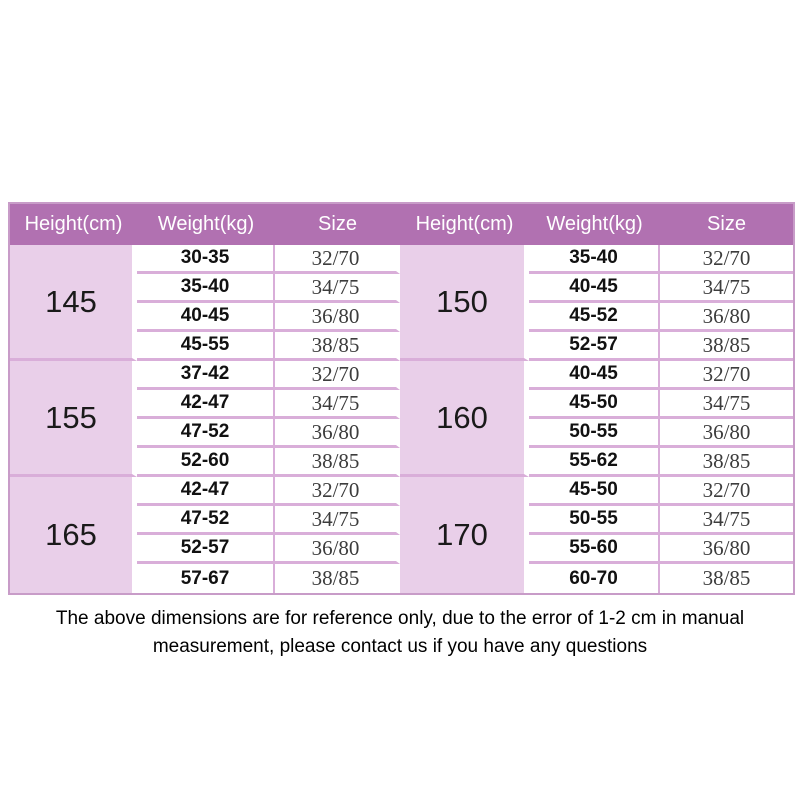 The width and height of the screenshot is (800, 800). What do you see at coordinates (726, 224) in the screenshot?
I see `column-header-size-right: Size` at bounding box center [726, 224].